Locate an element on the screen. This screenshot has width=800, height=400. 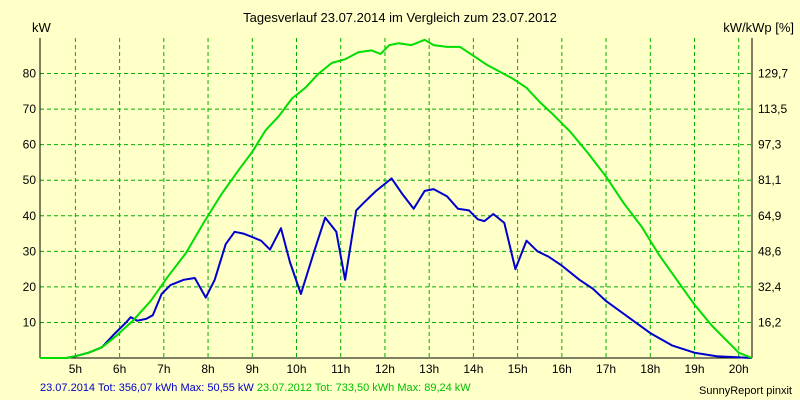
x-tick-label: 11h is located at coordinates (340, 369).